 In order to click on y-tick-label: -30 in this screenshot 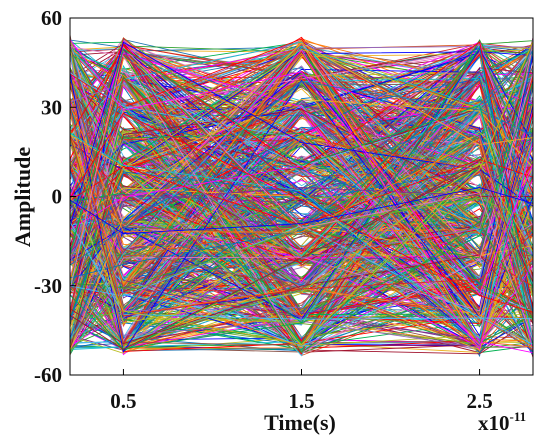, I will do `click(48, 286)`.